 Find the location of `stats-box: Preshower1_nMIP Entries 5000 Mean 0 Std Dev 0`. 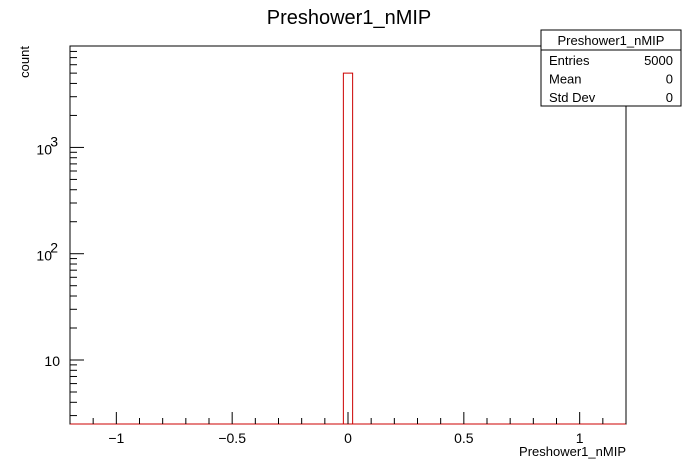

stats-box: Preshower1_nMIP Entries 5000 Mean 0 Std Dev 0 is located at coordinates (611, 68).